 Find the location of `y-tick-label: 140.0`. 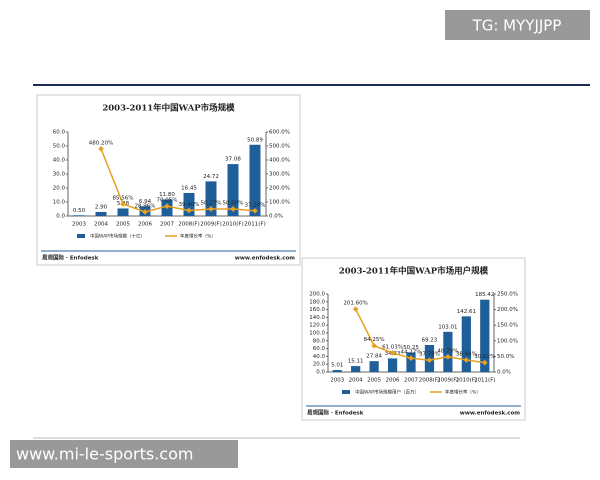

y-tick-label: 140.0 is located at coordinates (317, 318).